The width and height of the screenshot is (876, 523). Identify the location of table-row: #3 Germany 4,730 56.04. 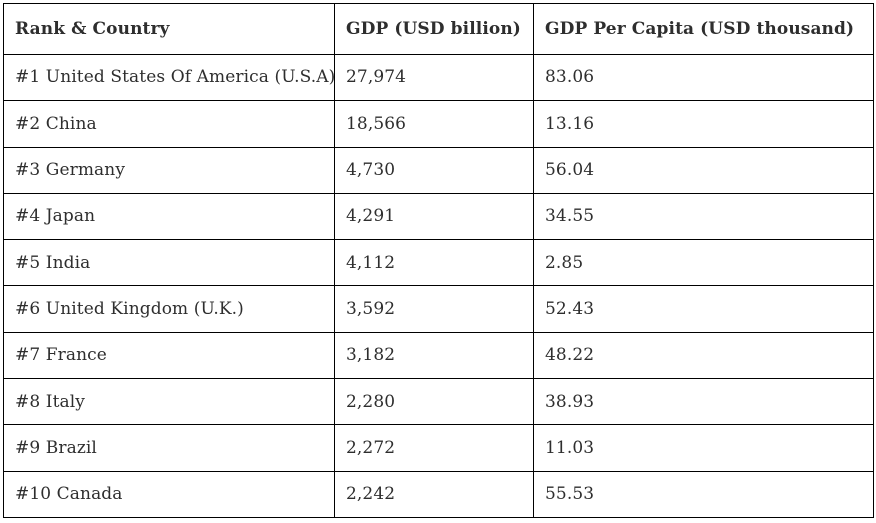
(438, 170).